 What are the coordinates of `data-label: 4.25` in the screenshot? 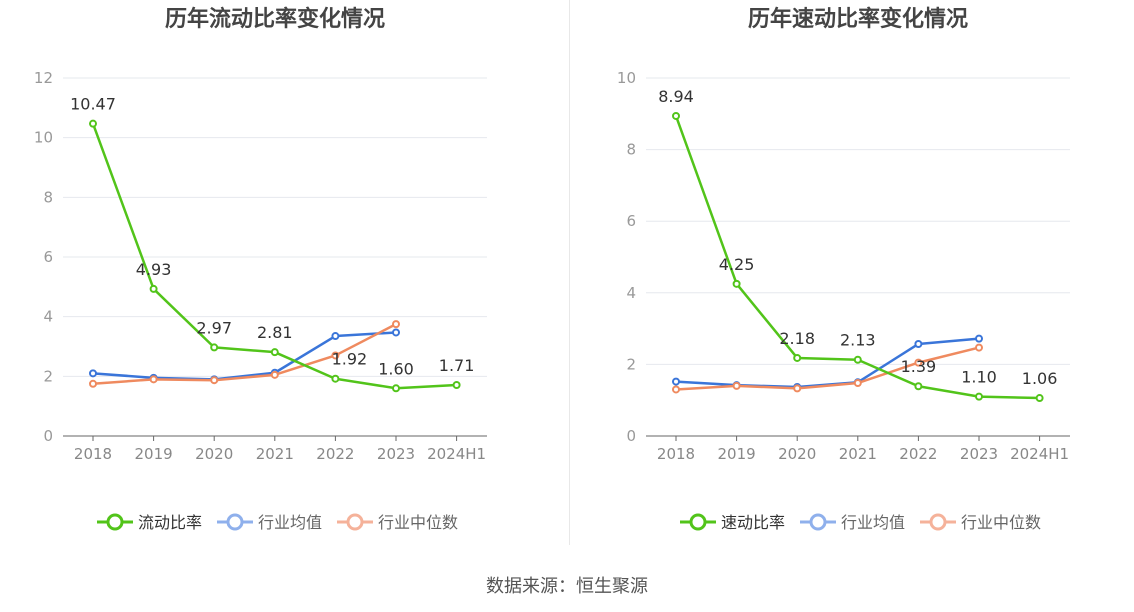 It's located at (737, 264).